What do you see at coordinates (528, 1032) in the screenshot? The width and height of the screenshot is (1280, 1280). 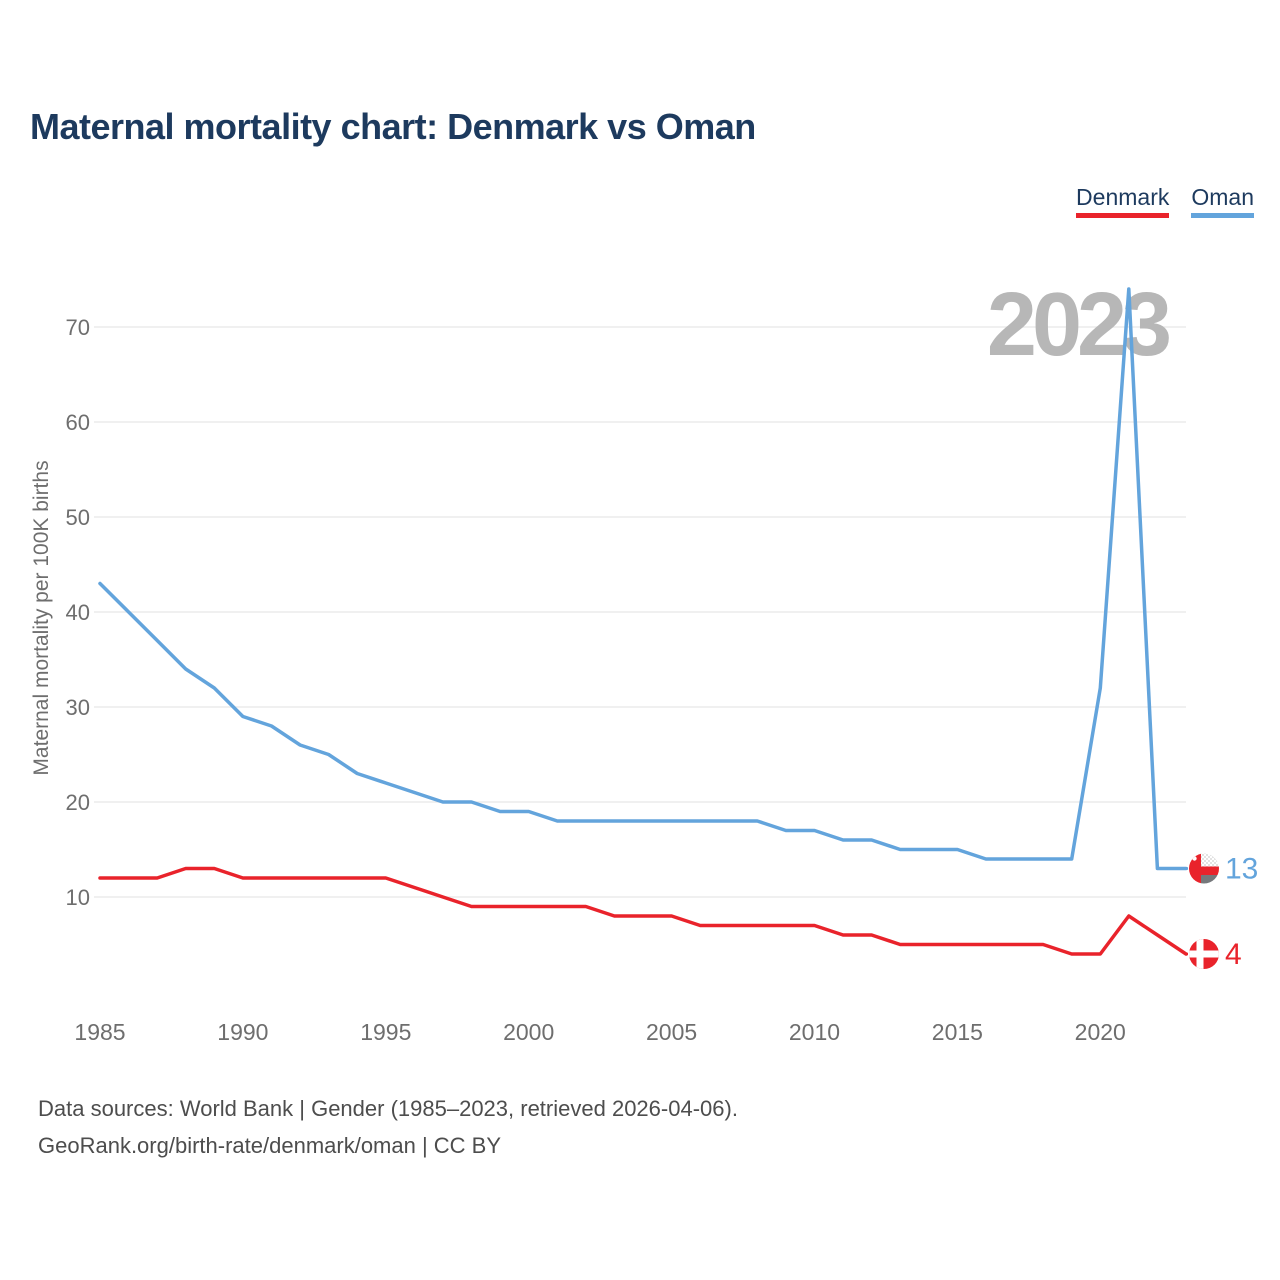 I see `x-tick-label: 2000` at bounding box center [528, 1032].